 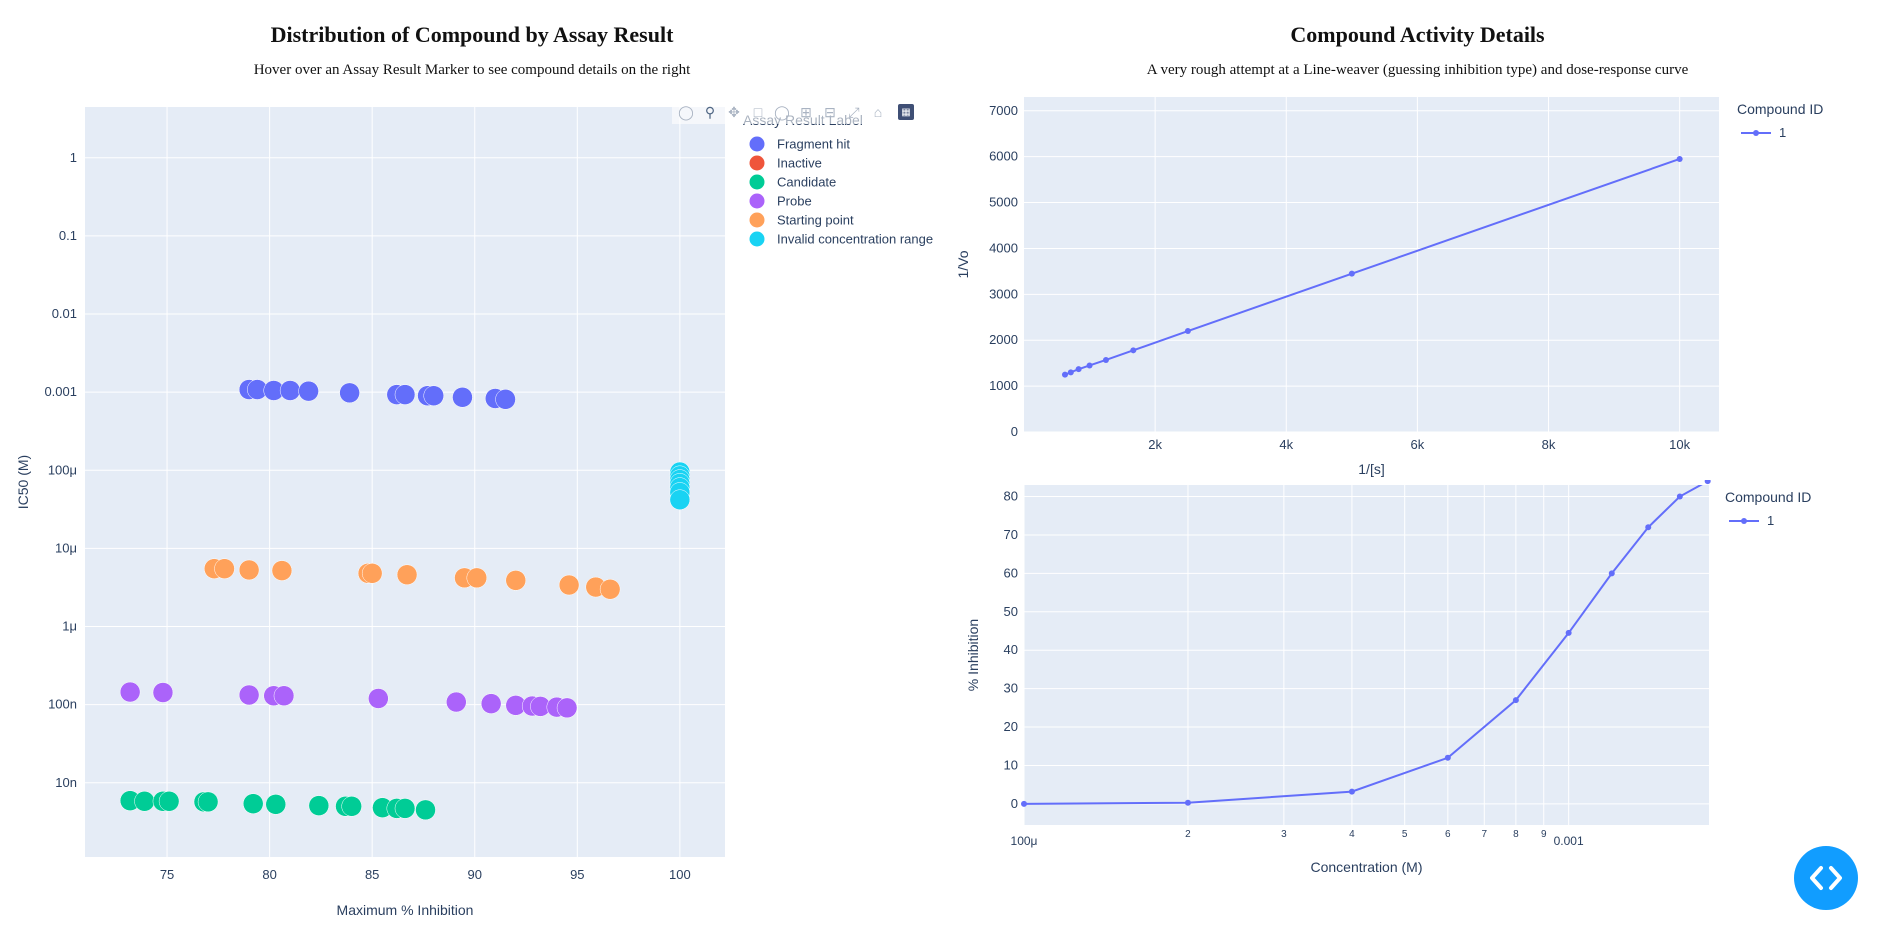 What do you see at coordinates (906, 112) in the screenshot?
I see `plotly-logo-icon: ▦` at bounding box center [906, 112].